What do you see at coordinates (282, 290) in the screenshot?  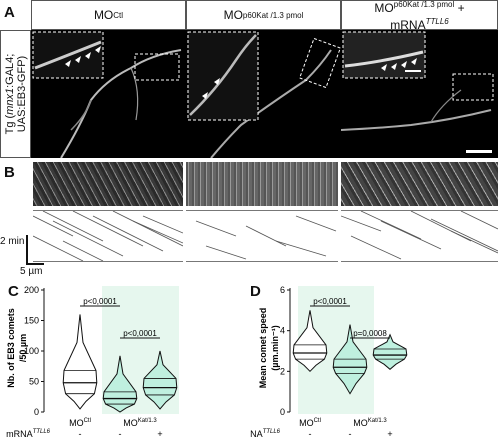 I see `ytick-label: 6` at bounding box center [282, 290].